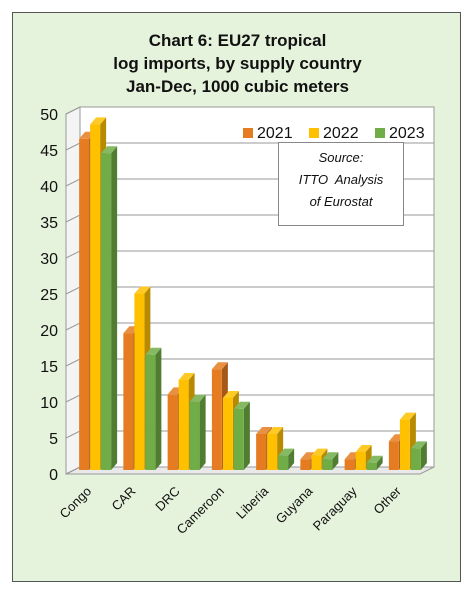 This screenshot has width=474, height=596. I want to click on legend-label: 2023, so click(407, 133).